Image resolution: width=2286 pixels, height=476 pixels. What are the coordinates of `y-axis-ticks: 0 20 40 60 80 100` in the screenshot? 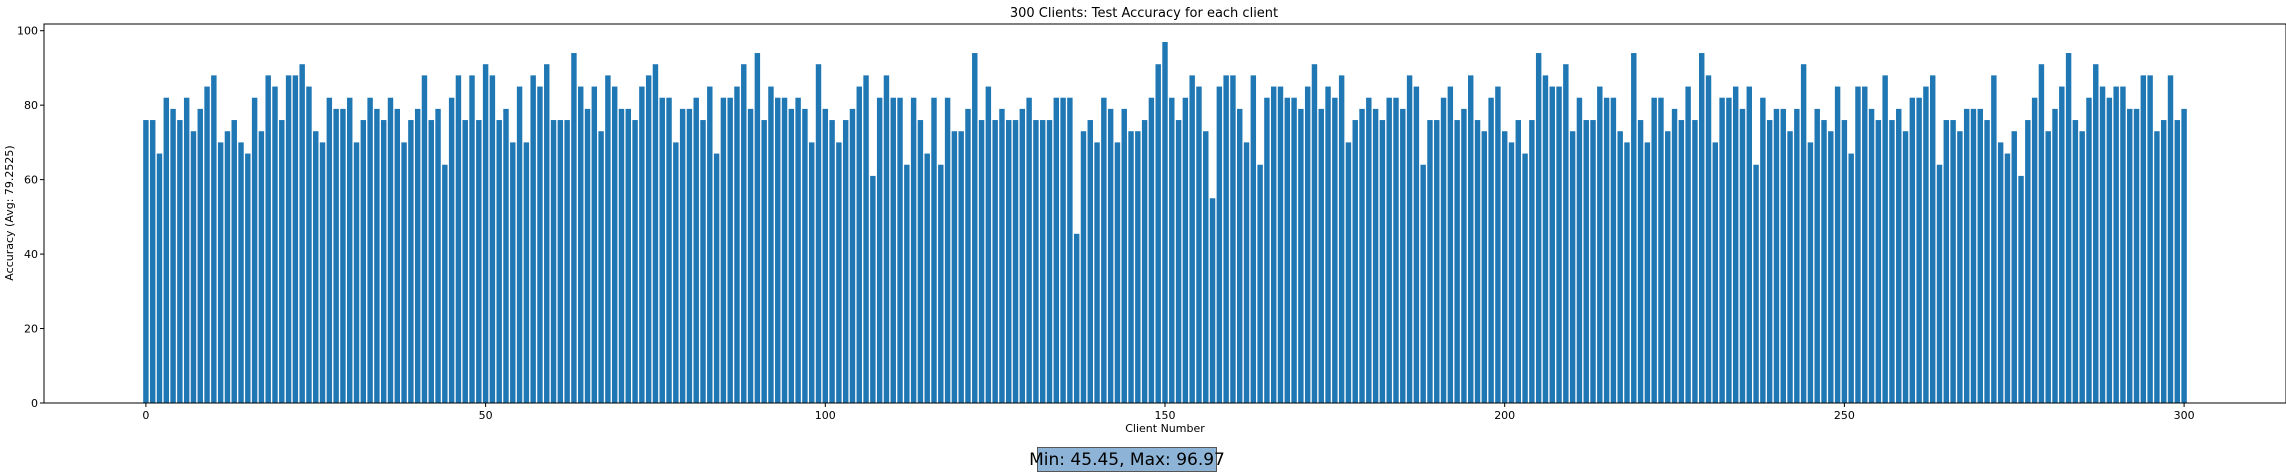 It's located at (30, 217).